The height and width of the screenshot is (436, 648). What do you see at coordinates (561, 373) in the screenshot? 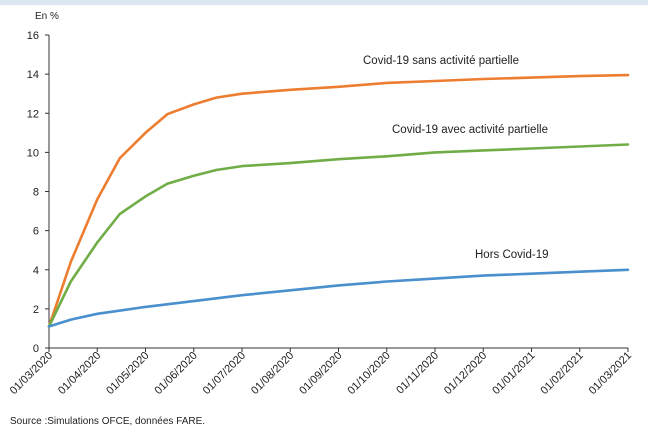
I see `x-tick-label: 01/02/2021` at bounding box center [561, 373].